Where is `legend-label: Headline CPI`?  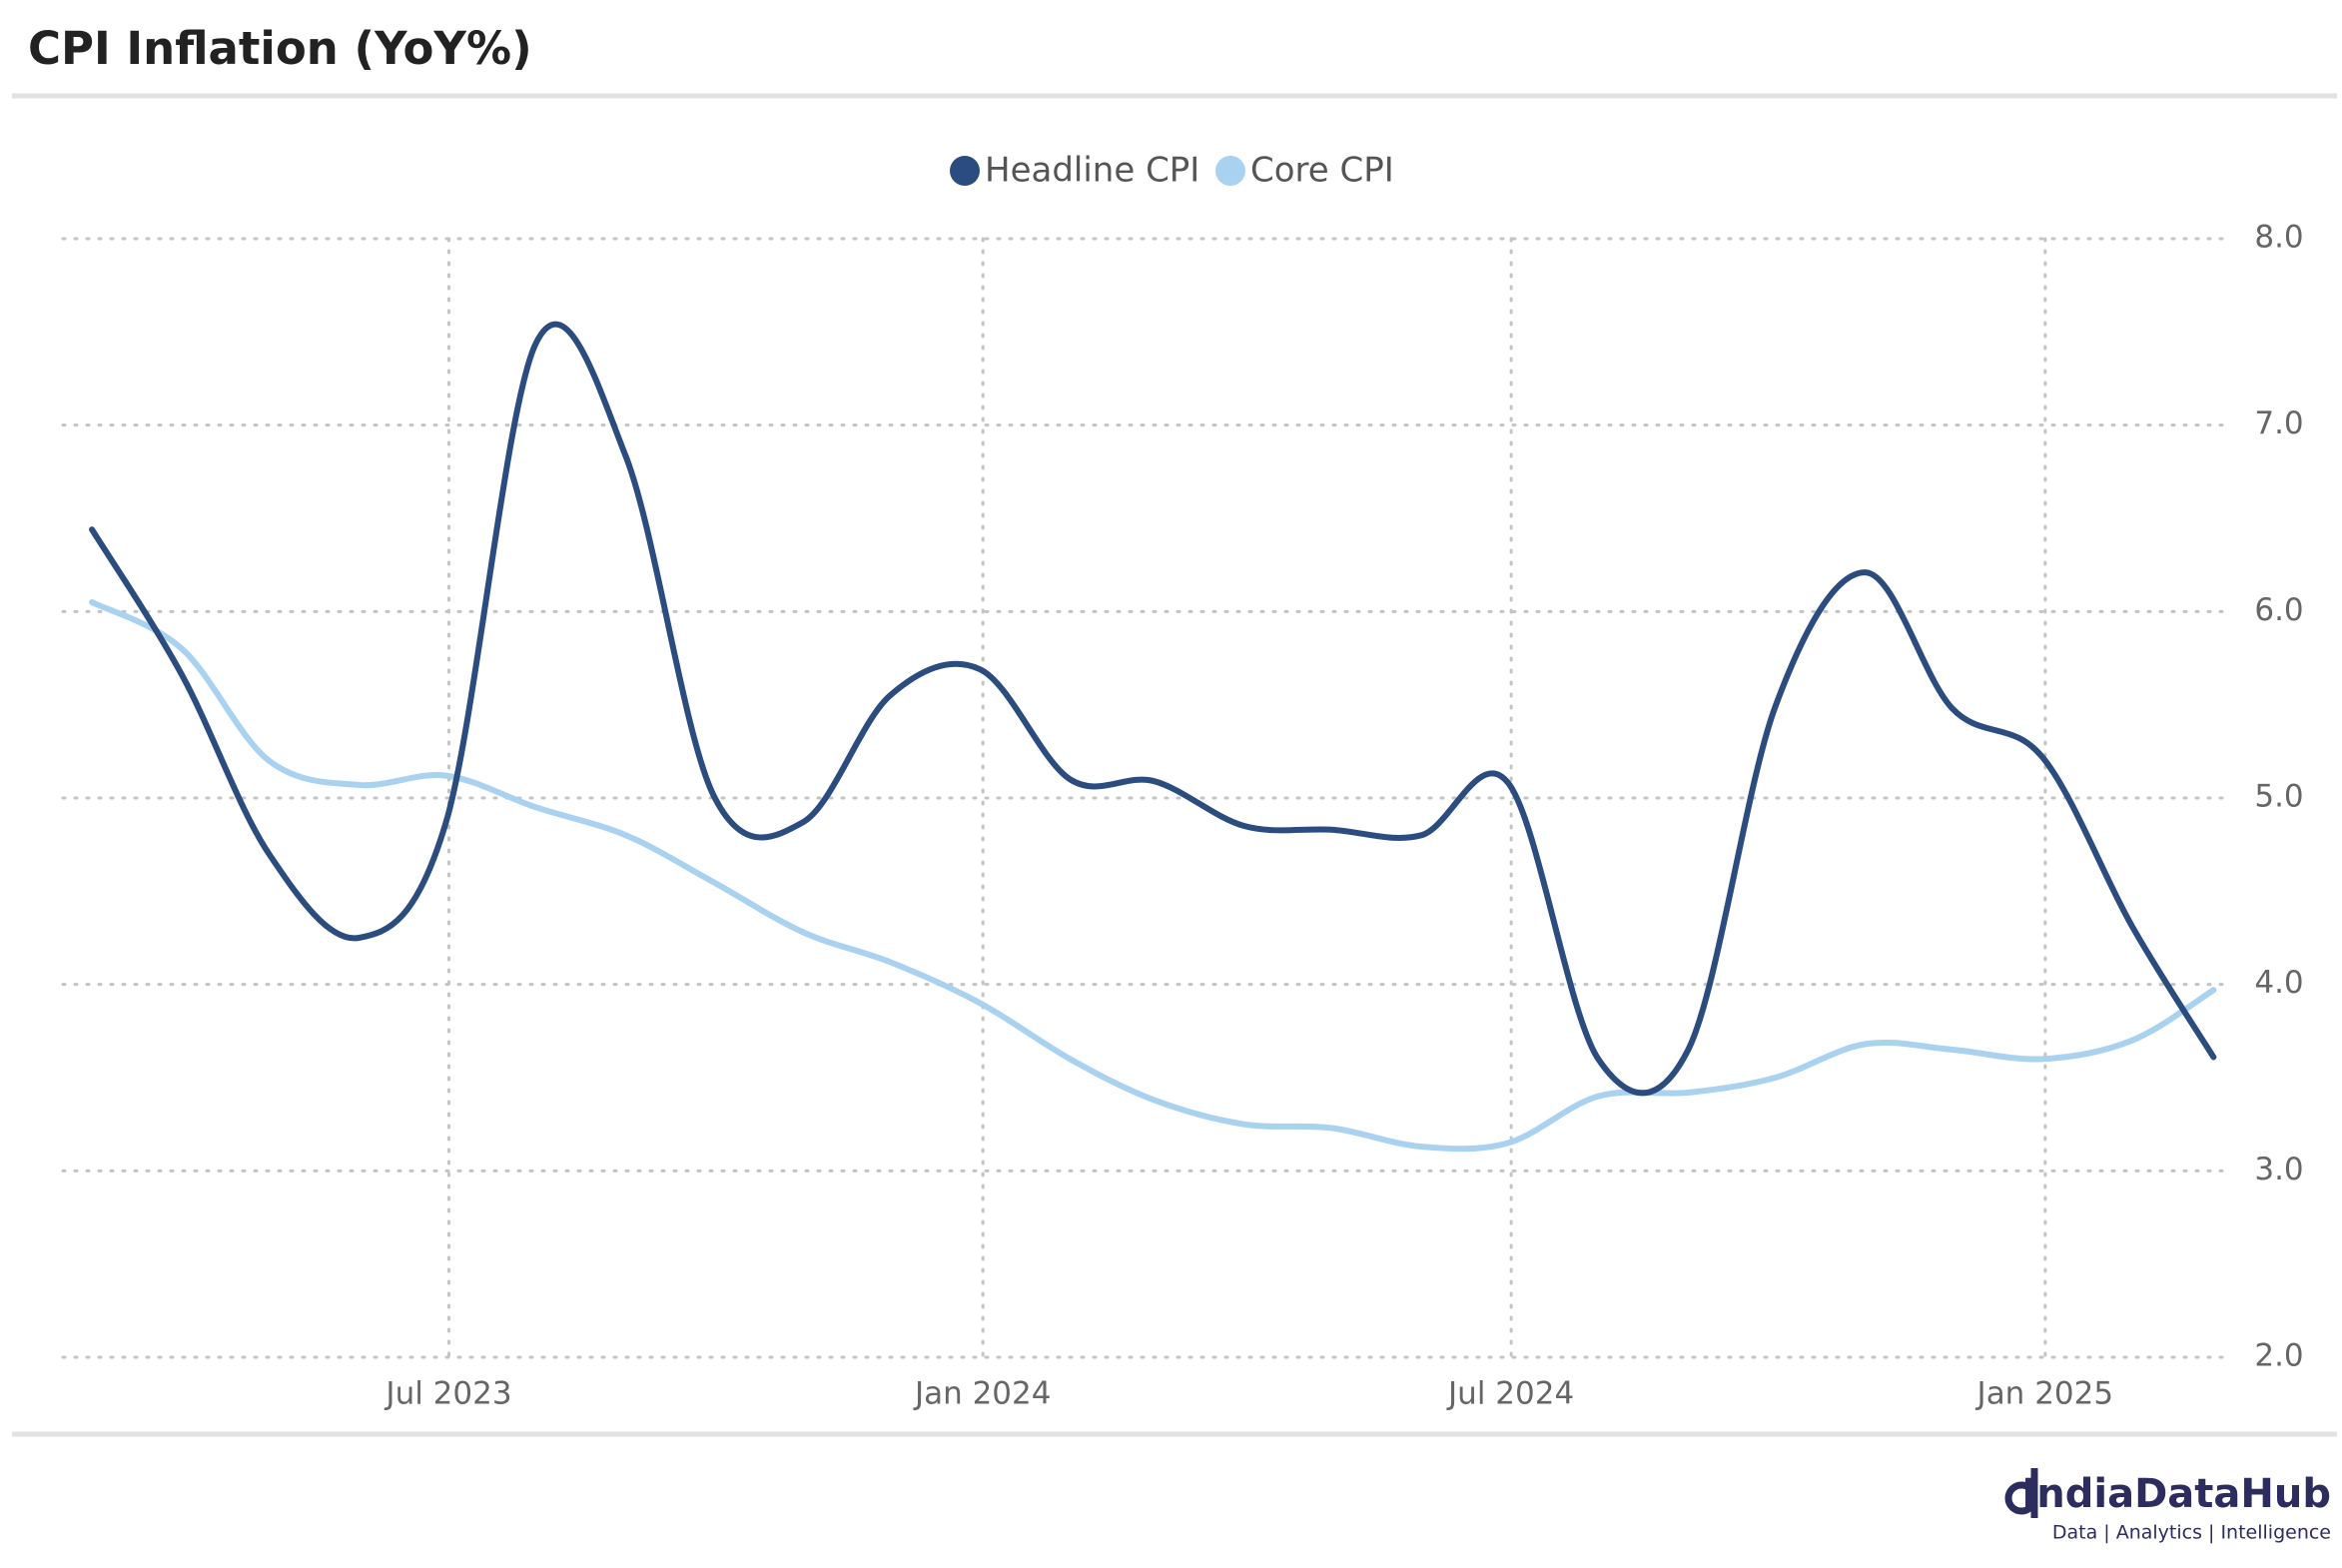
legend-label: Headline CPI is located at coordinates (1092, 171).